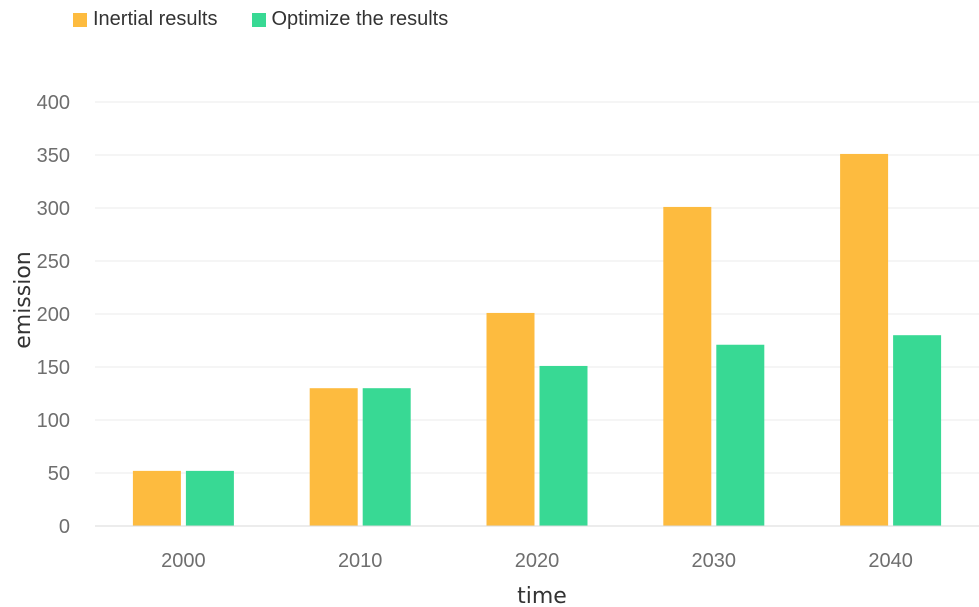  I want to click on bar-optimize-2030, so click(740, 435).